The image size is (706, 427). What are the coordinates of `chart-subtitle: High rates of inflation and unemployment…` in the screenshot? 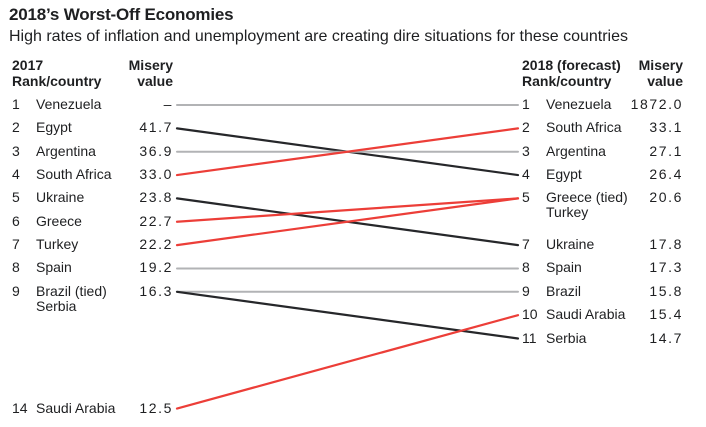 It's located at (319, 36).